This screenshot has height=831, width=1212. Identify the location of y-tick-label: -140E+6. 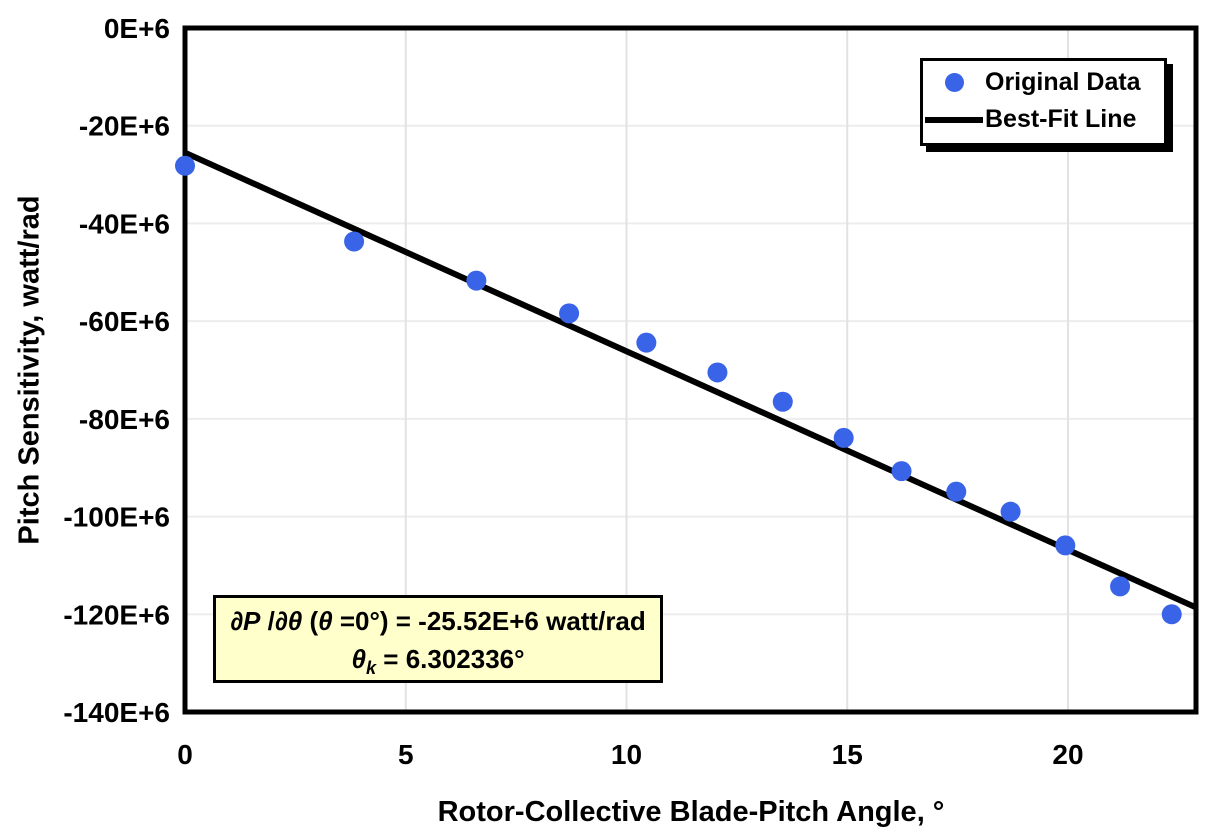
(116, 712).